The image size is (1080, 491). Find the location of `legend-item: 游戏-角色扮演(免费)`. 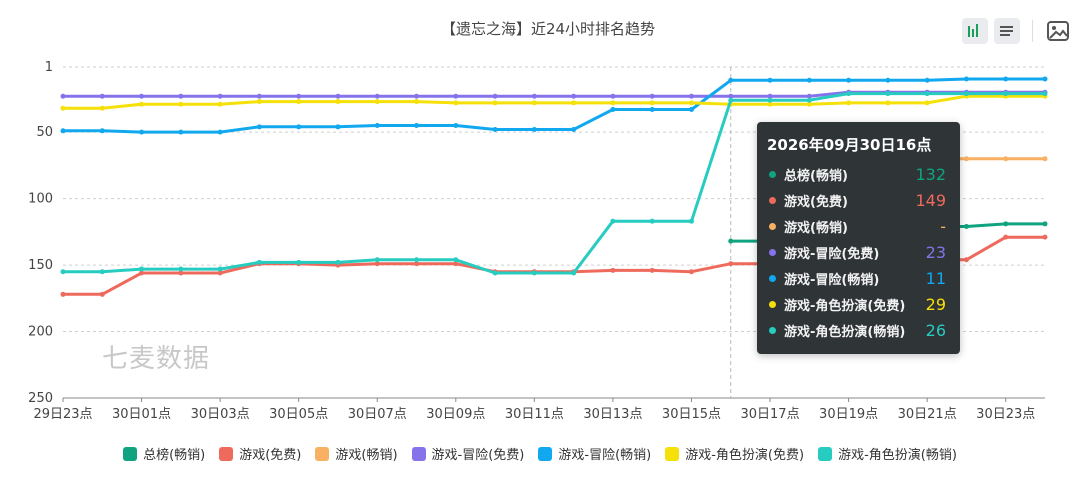

legend-item: 游戏-角色扮演(免费) is located at coordinates (734, 453).